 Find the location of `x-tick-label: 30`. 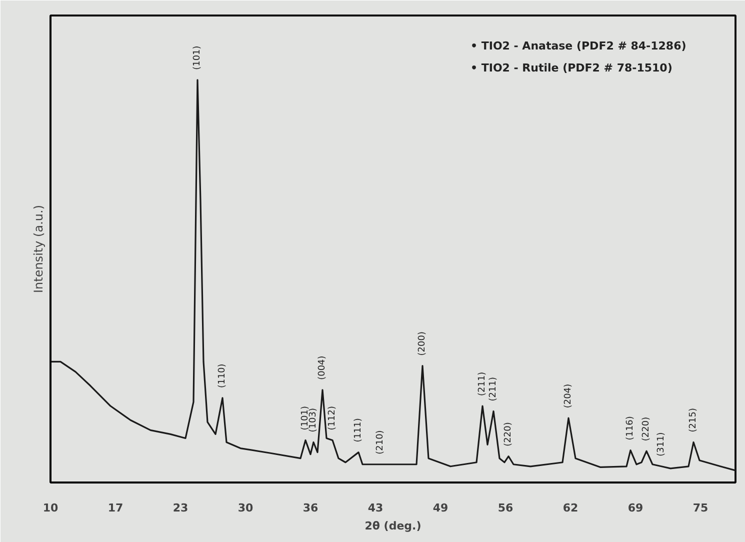

x-tick-label: 30 is located at coordinates (246, 508).